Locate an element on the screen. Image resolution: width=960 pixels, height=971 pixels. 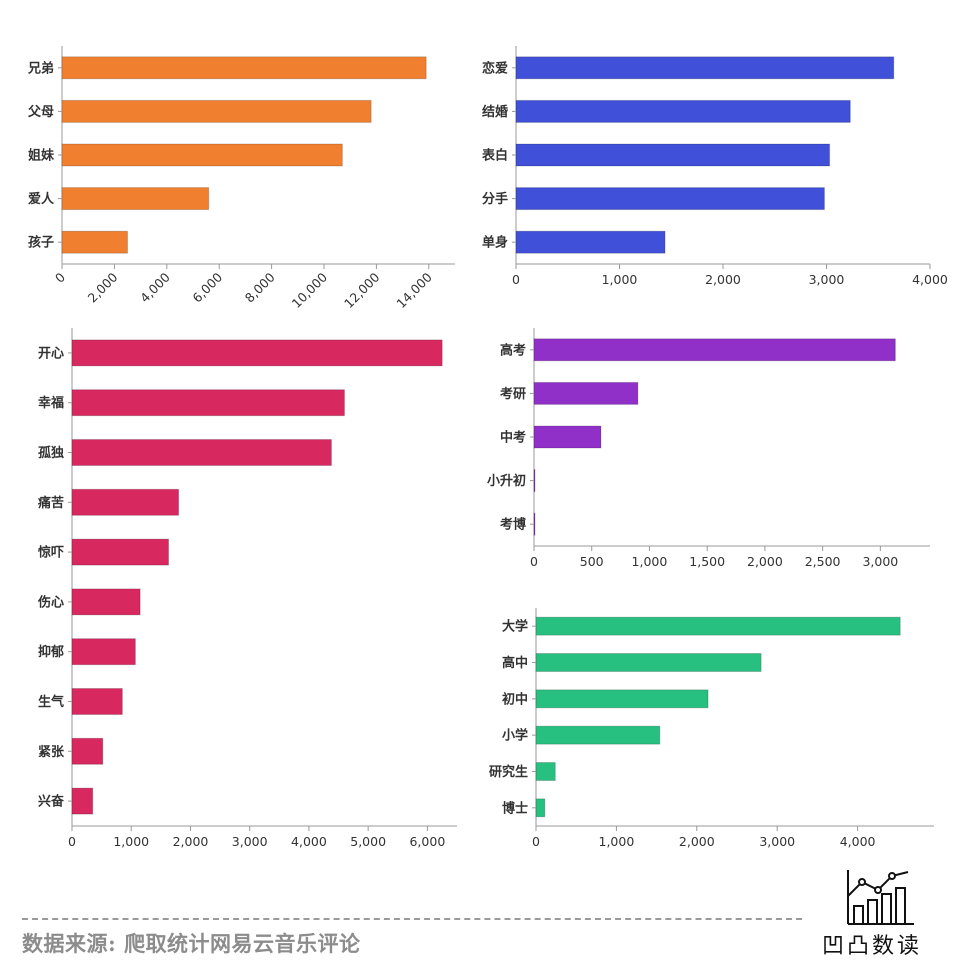
category-label: 惊吓 is located at coordinates (51, 553).